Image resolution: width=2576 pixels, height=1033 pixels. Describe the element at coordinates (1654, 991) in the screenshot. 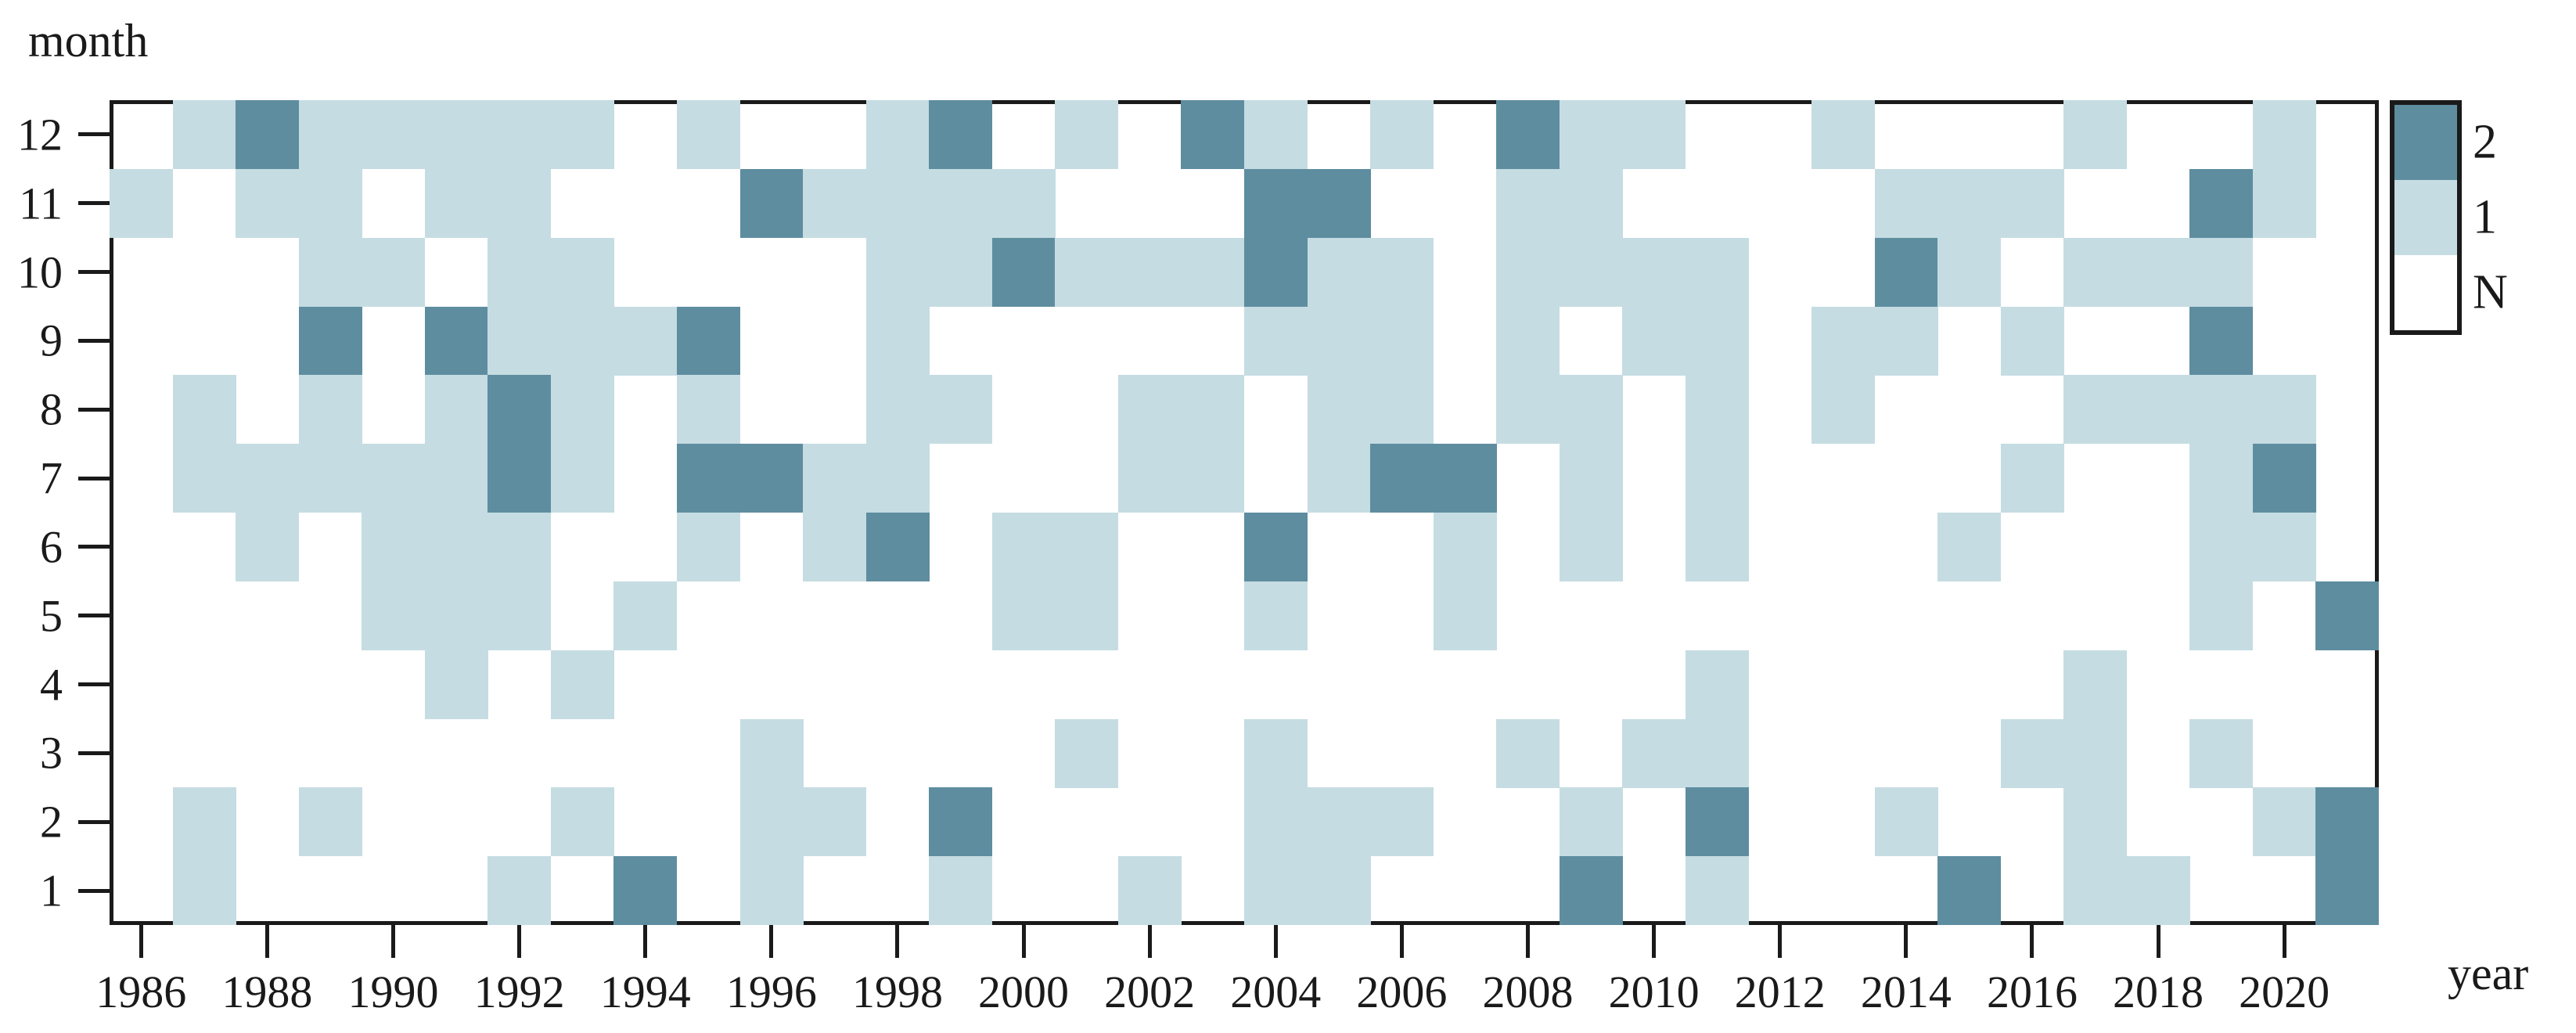

I see `x-tick-label: 2010` at that location.